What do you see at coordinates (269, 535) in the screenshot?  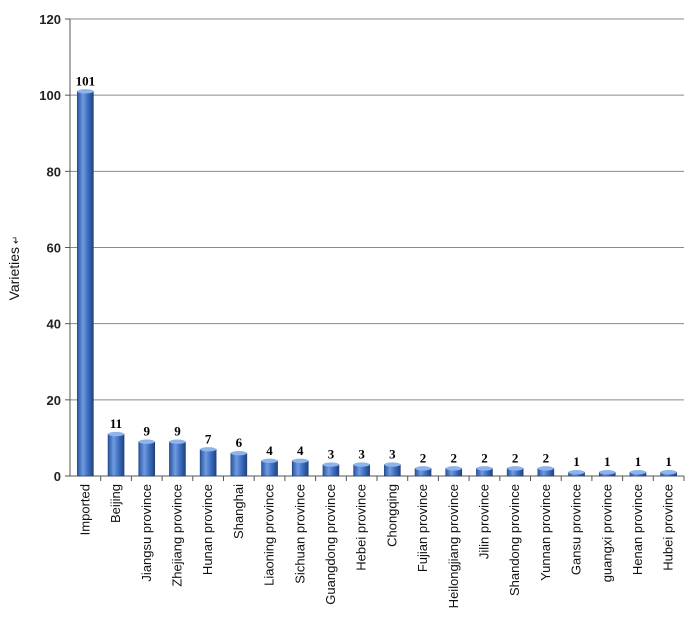 I see `x-category-label: Liaoning province` at bounding box center [269, 535].